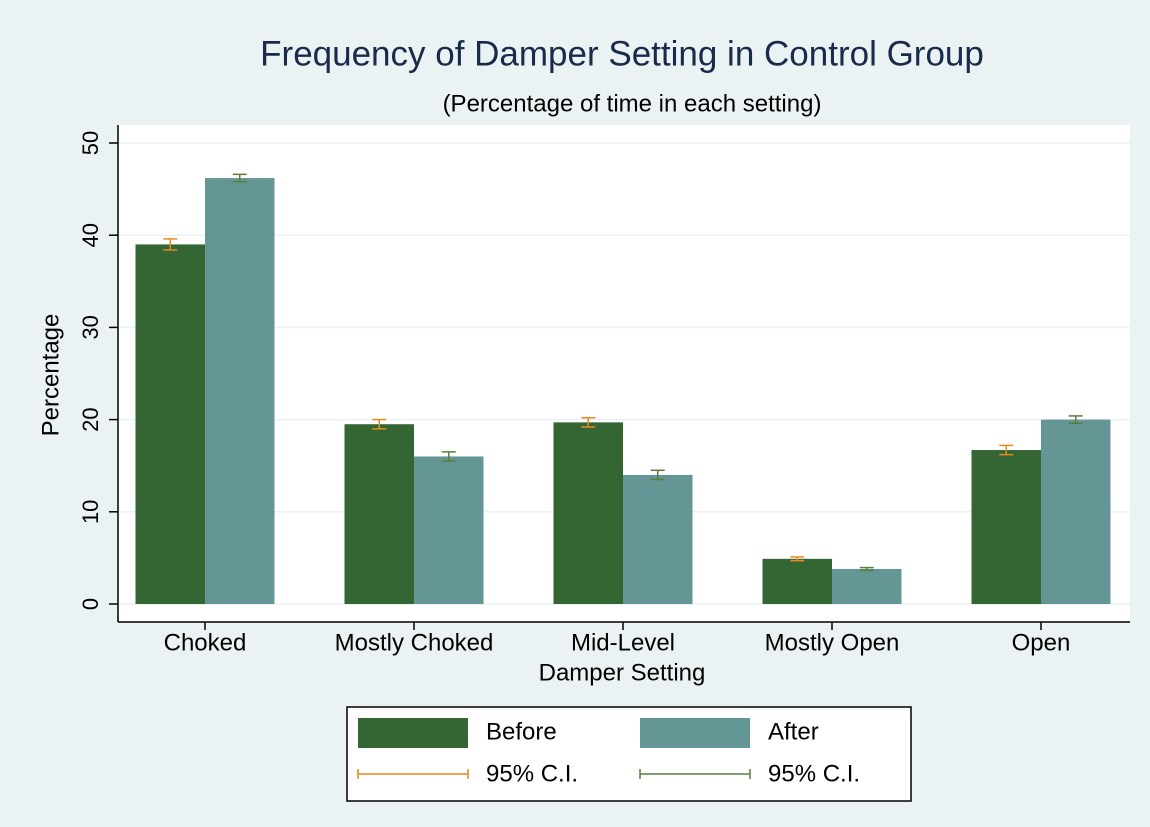 This screenshot has height=827, width=1150. What do you see at coordinates (50, 375) in the screenshot?
I see `y-axis-title: Percentage` at bounding box center [50, 375].